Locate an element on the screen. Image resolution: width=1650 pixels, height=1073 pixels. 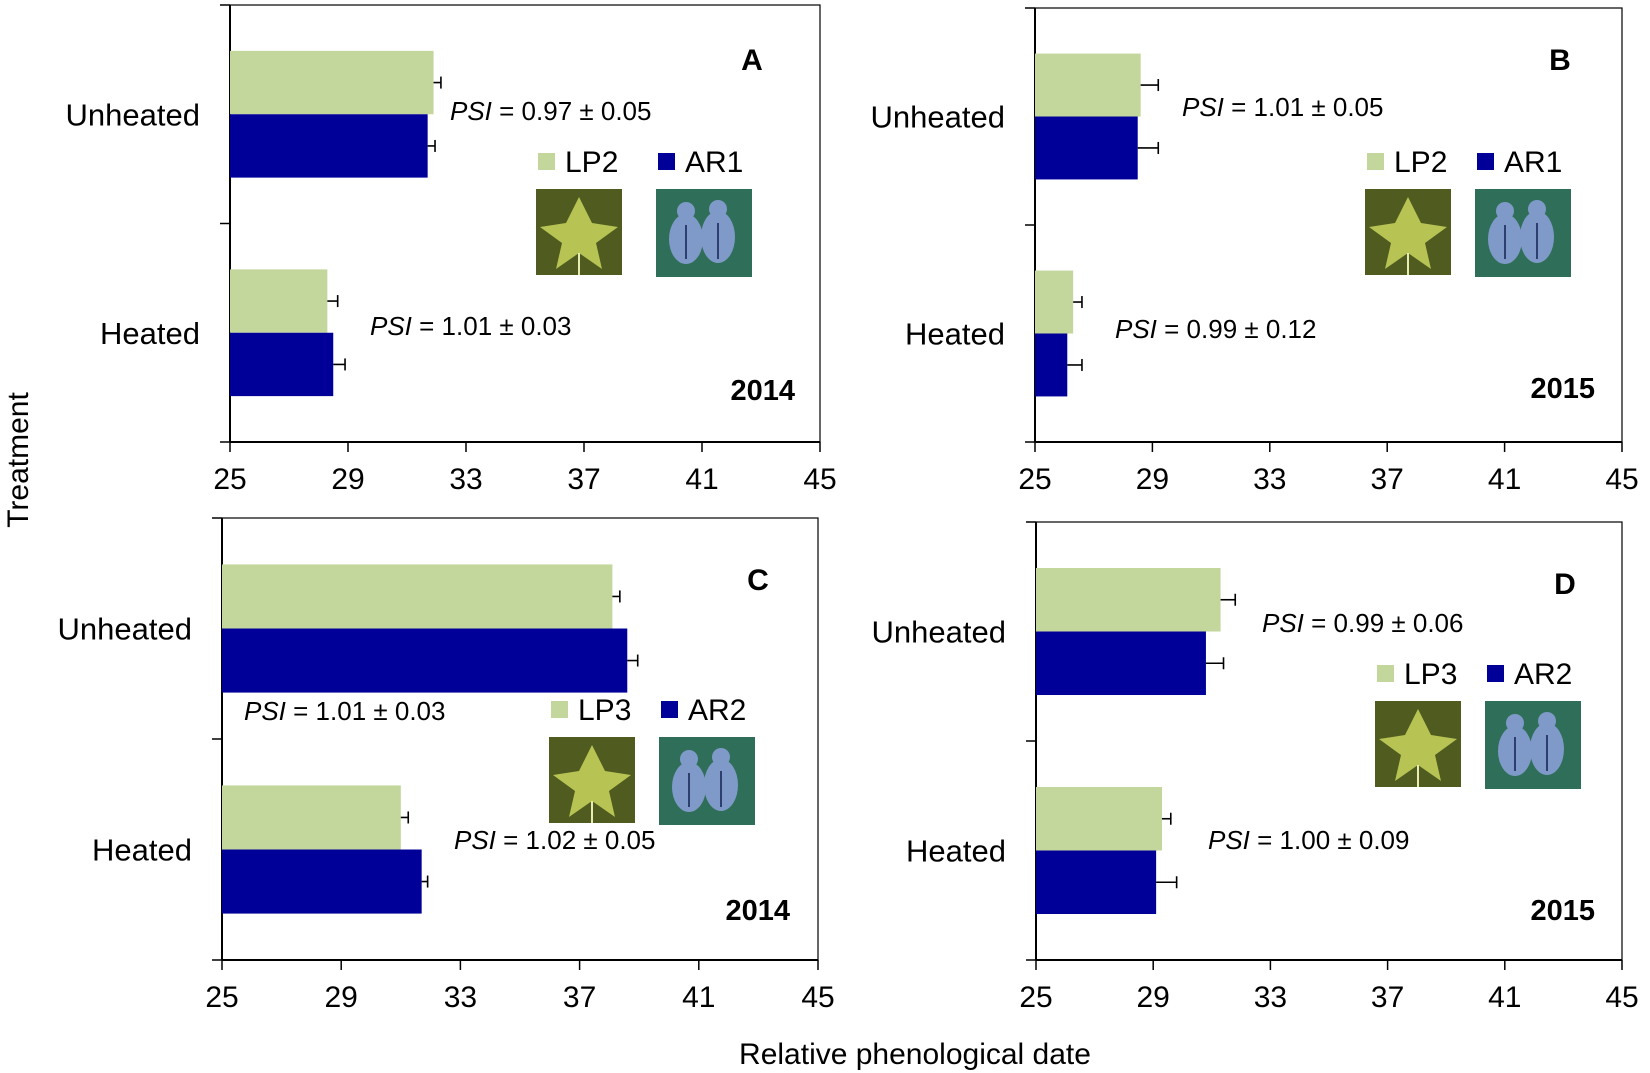
y-axis-title: Treatment is located at coordinates (18, 460).